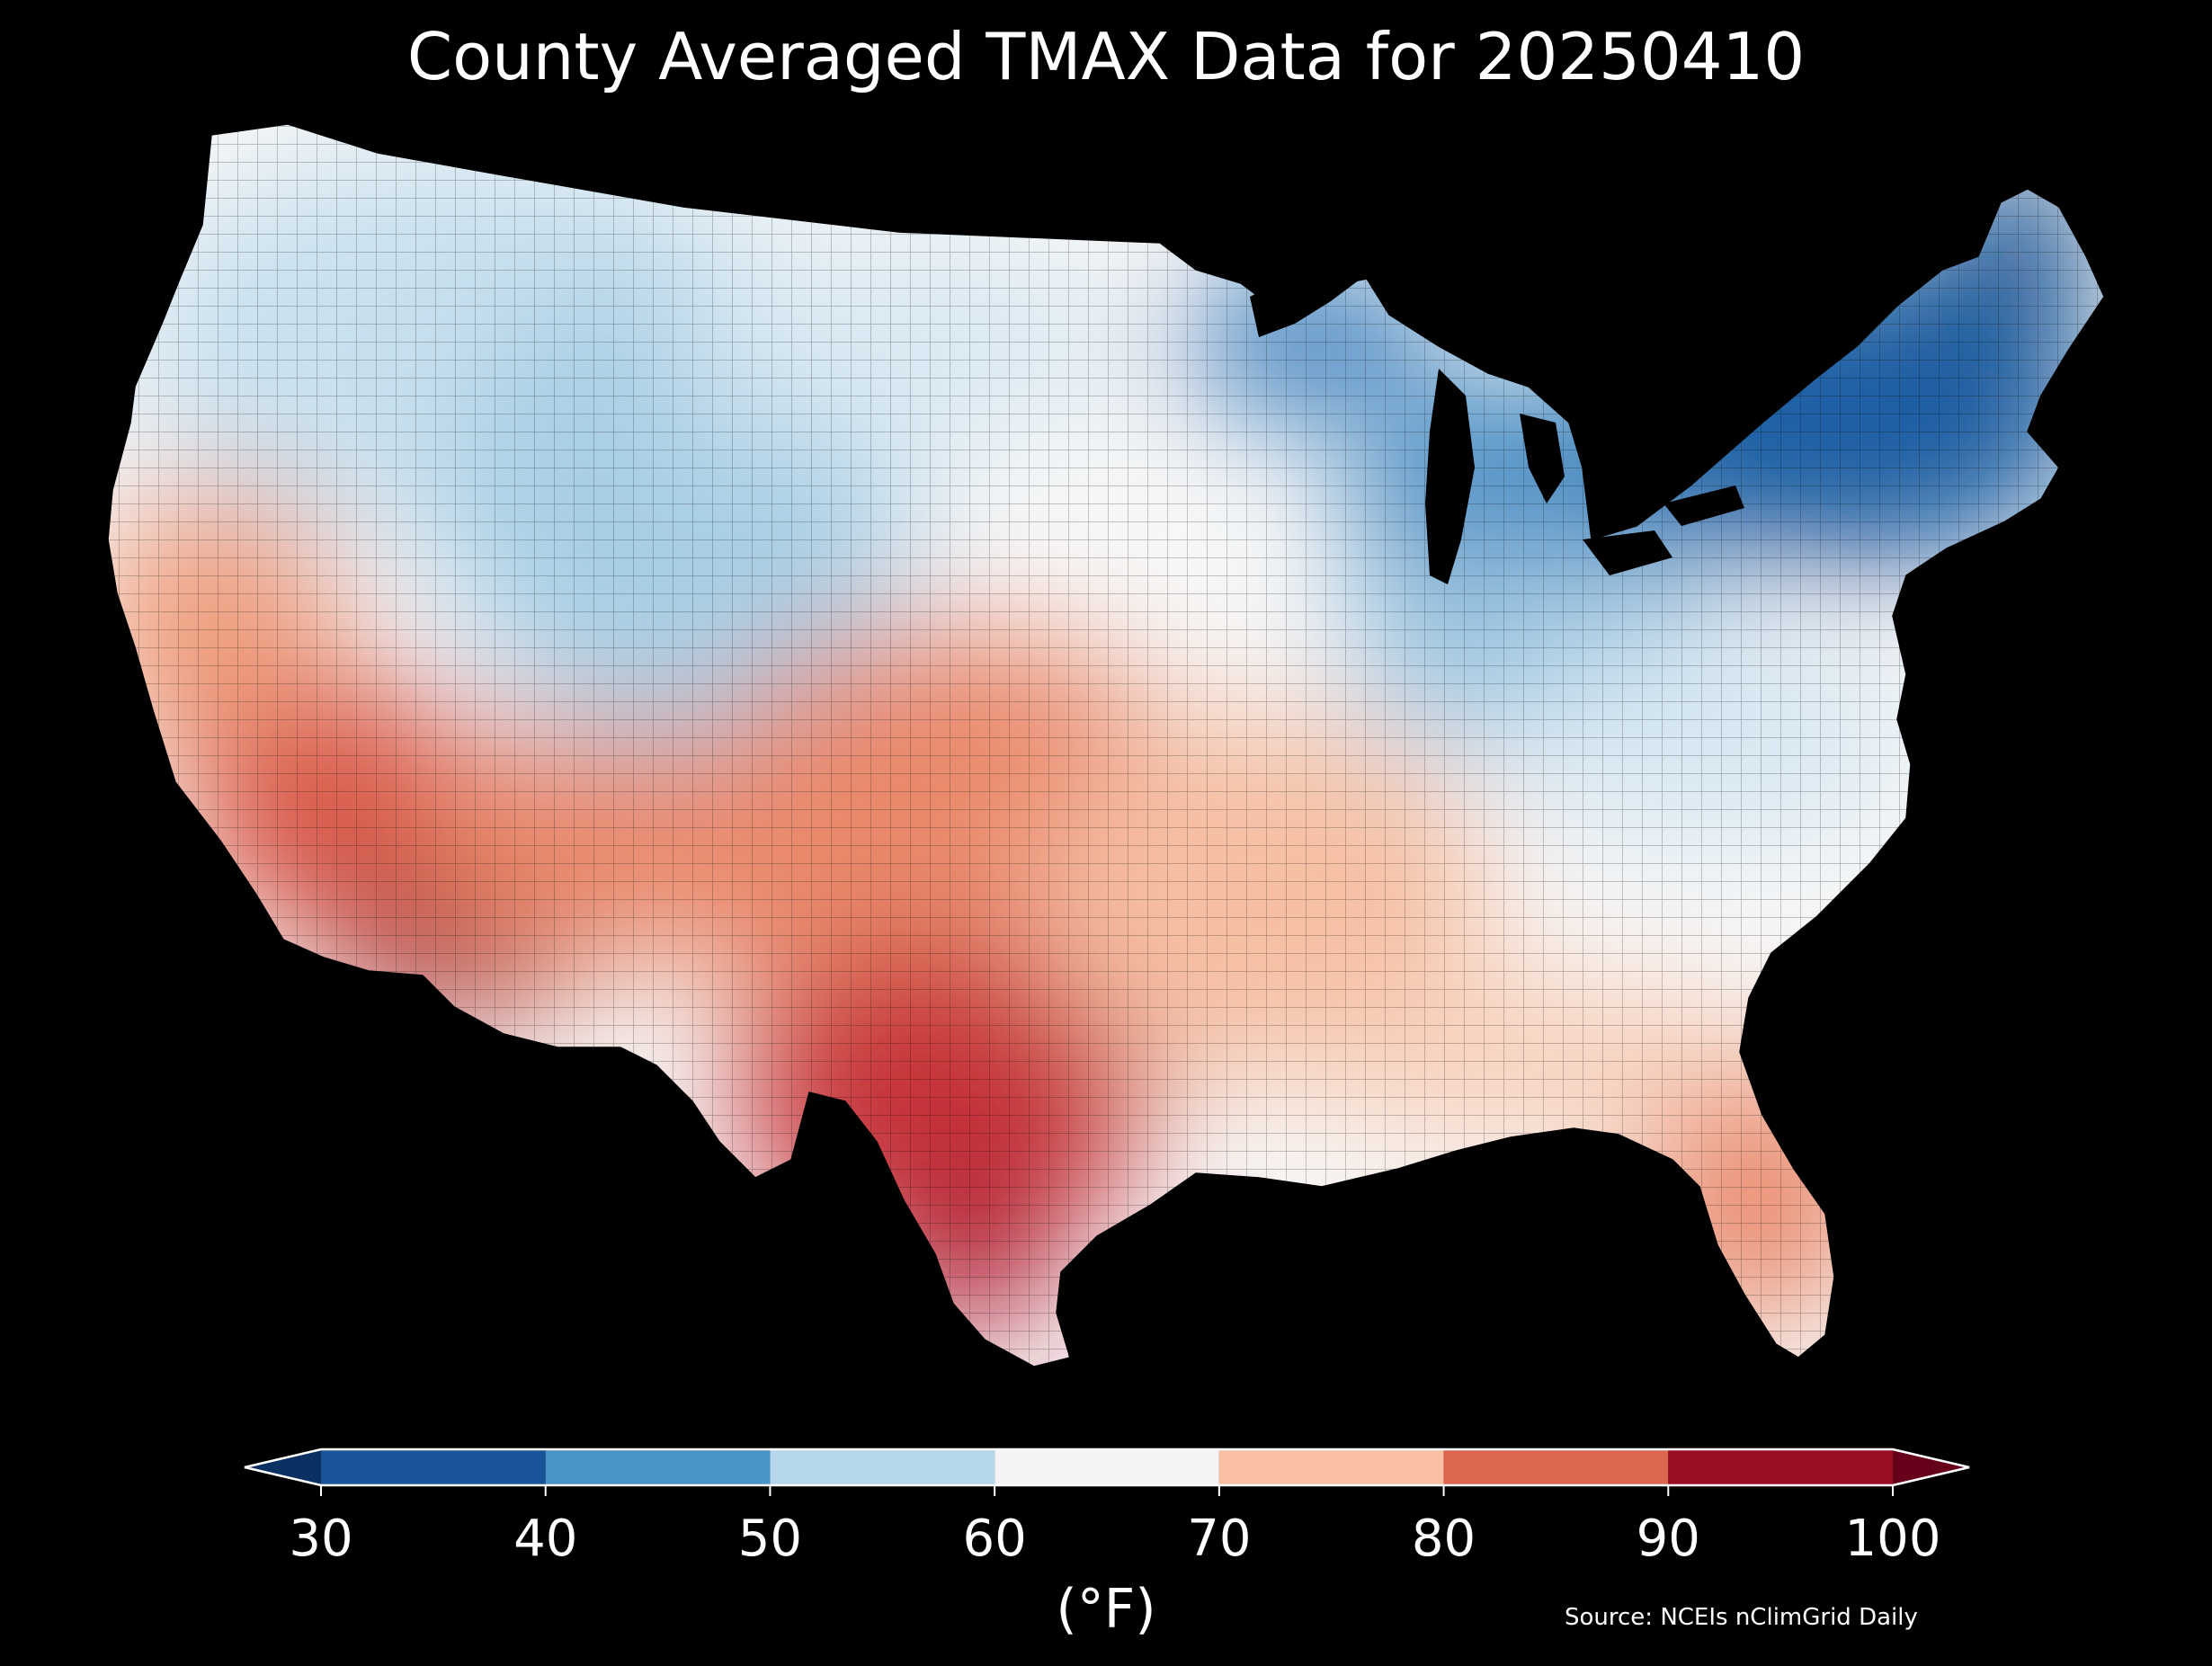 The height and width of the screenshot is (1666, 2212). Describe the element at coordinates (283, 1467) in the screenshot. I see `colorbar-under-arrow` at that location.